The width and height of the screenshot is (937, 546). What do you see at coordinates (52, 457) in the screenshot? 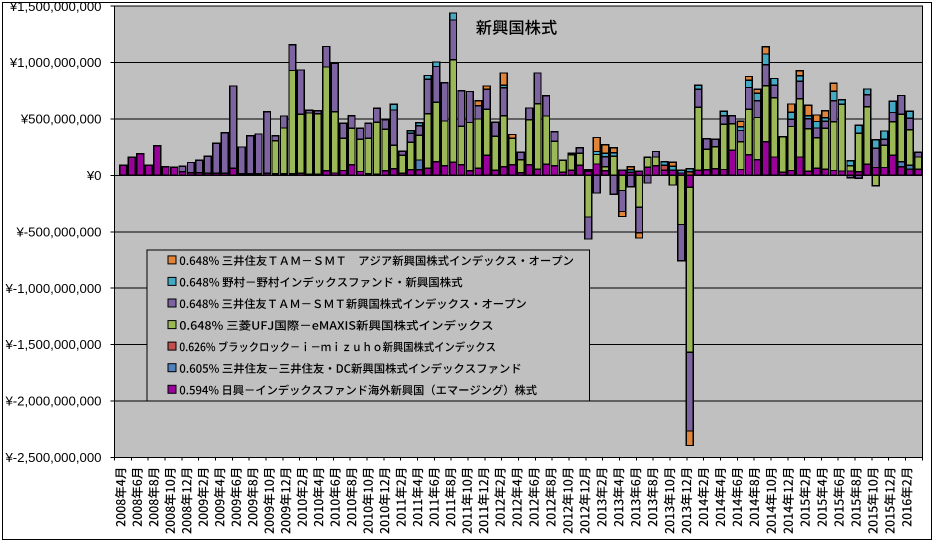
I see `svg-text: ¥-2,500,000,000` at bounding box center [52, 457].